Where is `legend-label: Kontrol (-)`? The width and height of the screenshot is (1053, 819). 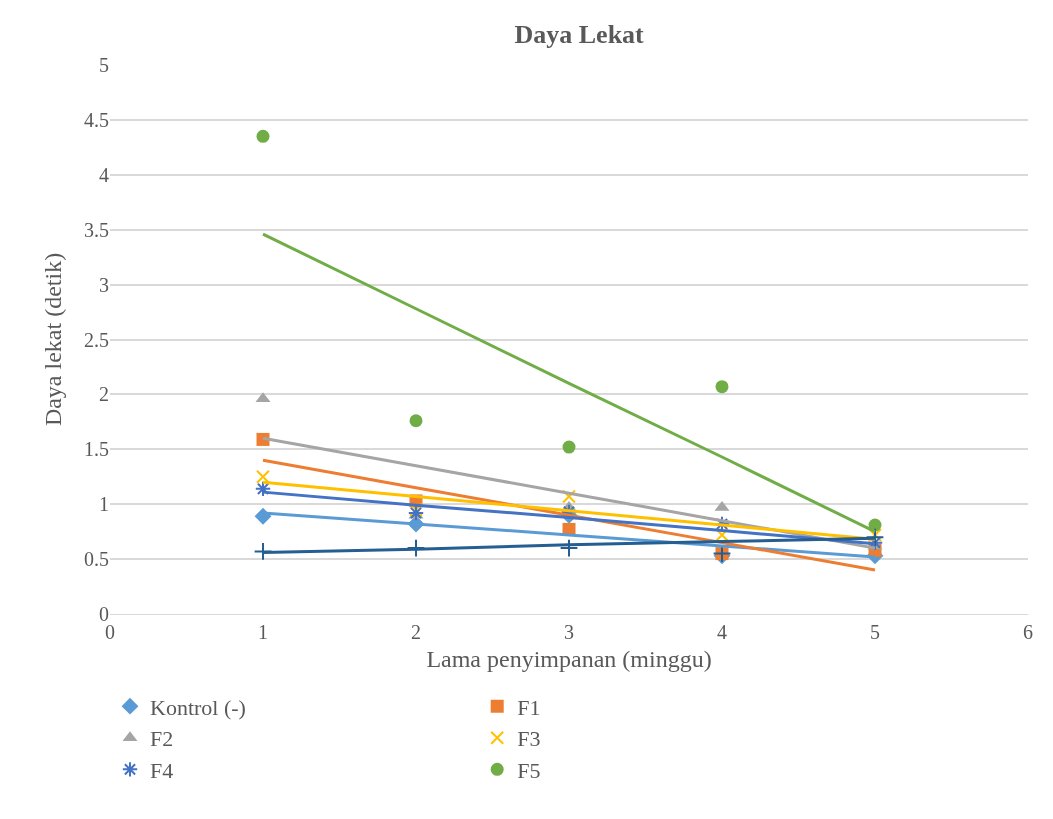
legend-label: Kontrol (-) is located at coordinates (198, 707).